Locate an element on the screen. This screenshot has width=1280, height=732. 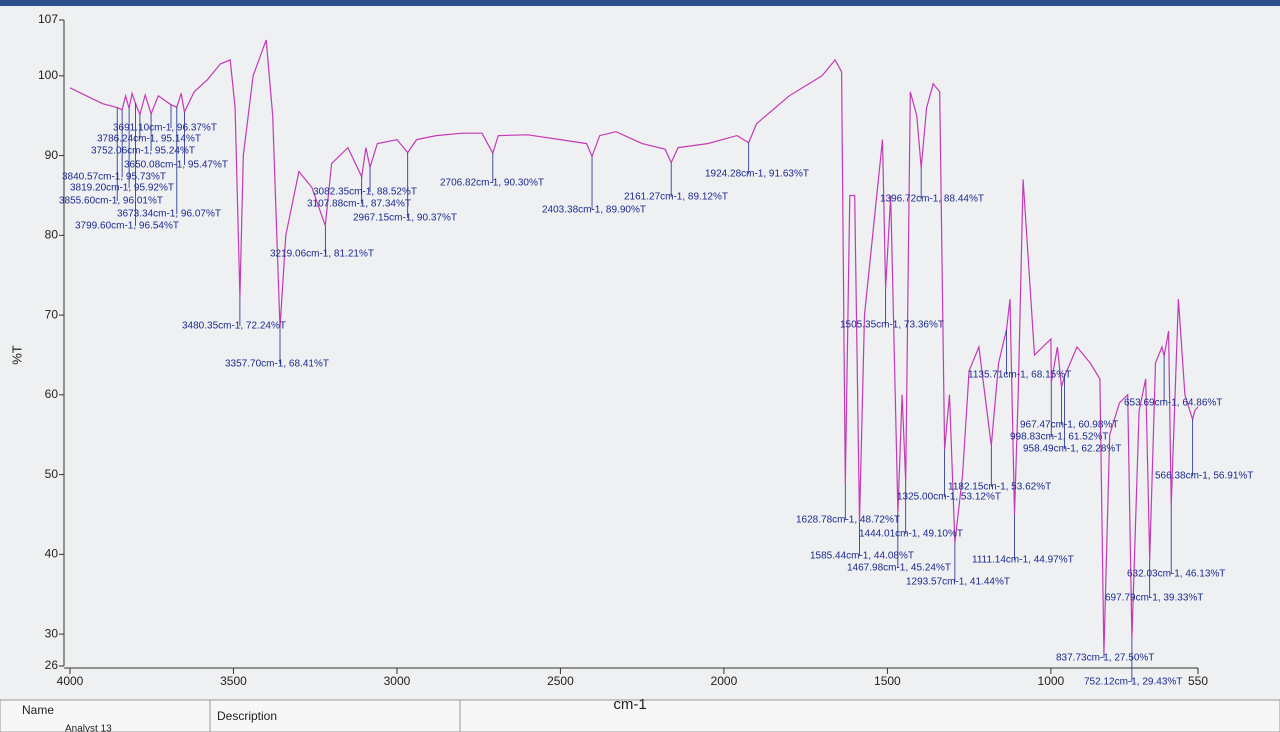
x-tick-label: 3500 is located at coordinates (233, 681).